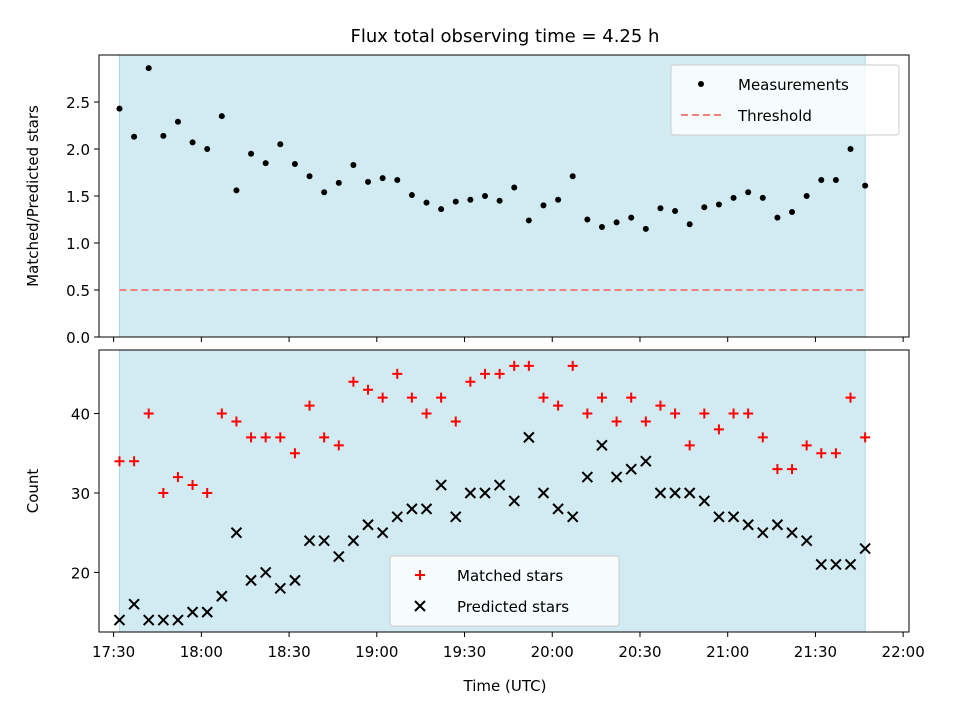  Describe the element at coordinates (376, 652) in the screenshot. I see `bottom-x-tick-label: 19:00` at that location.